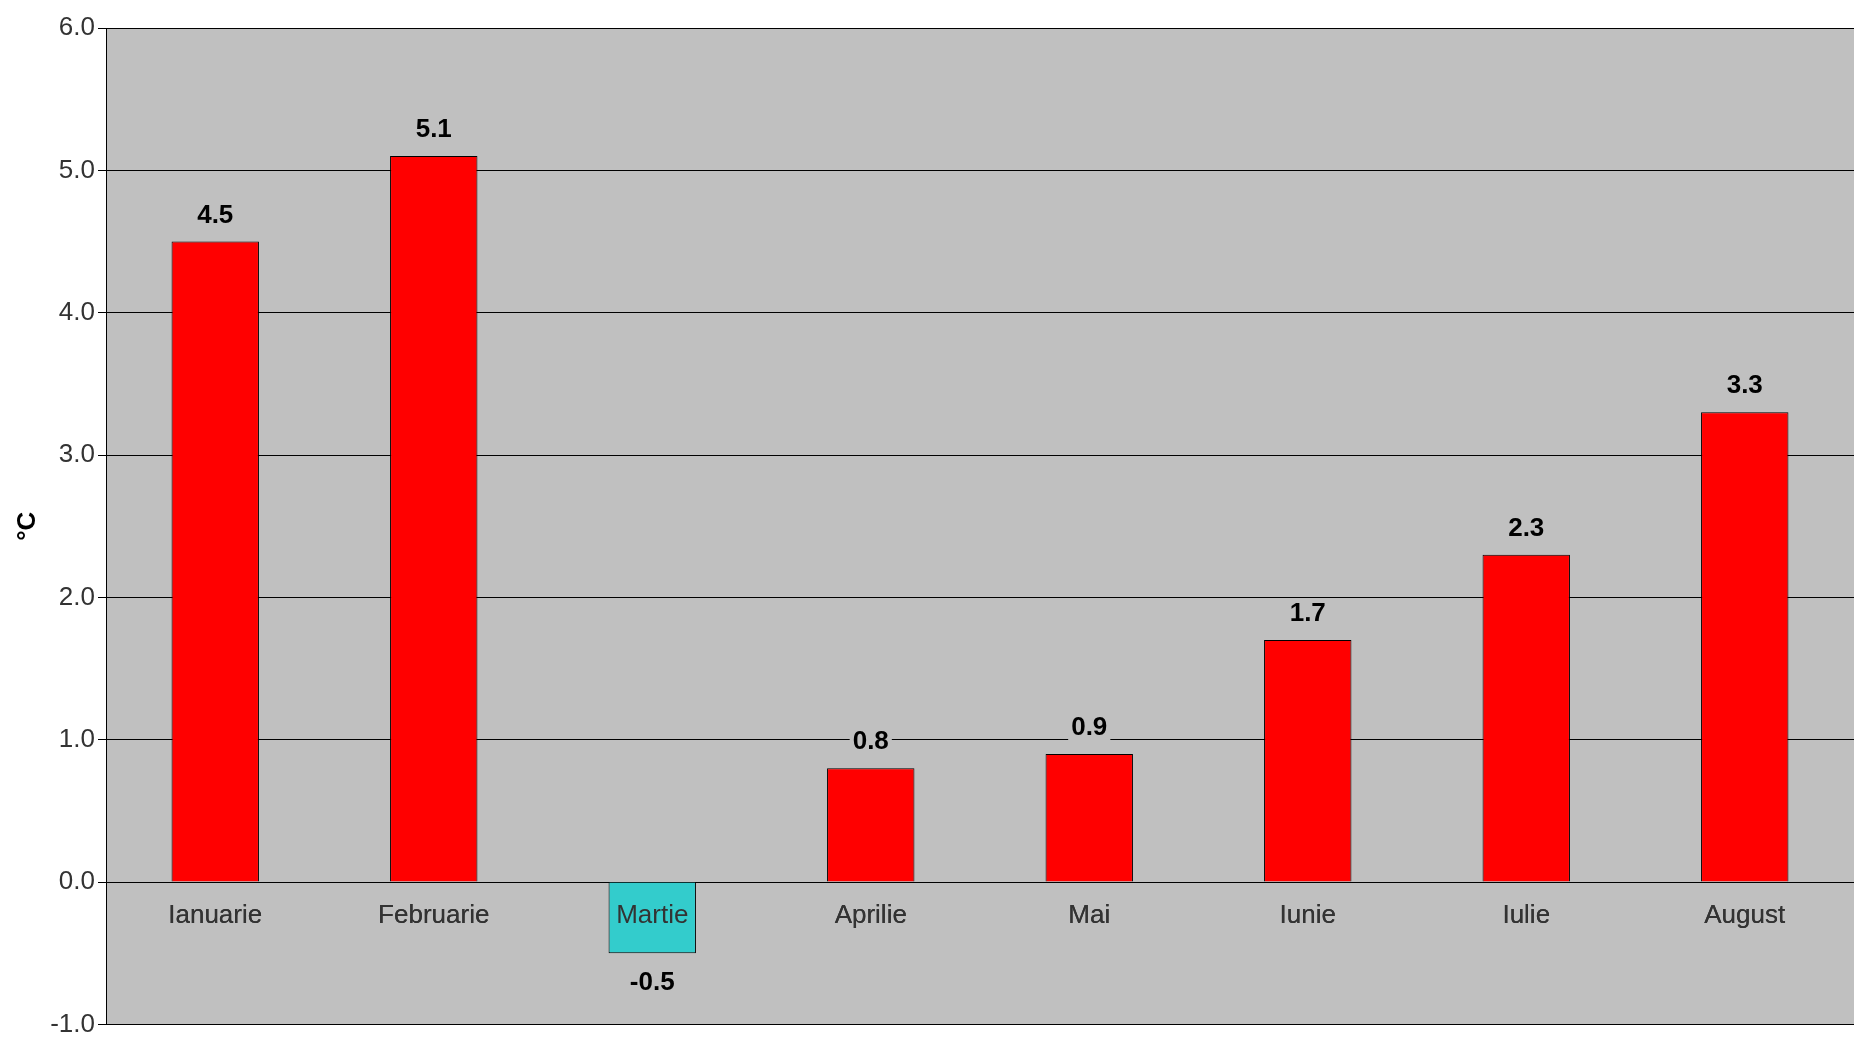  I want to click on data-label: 0.8, so click(870, 740).